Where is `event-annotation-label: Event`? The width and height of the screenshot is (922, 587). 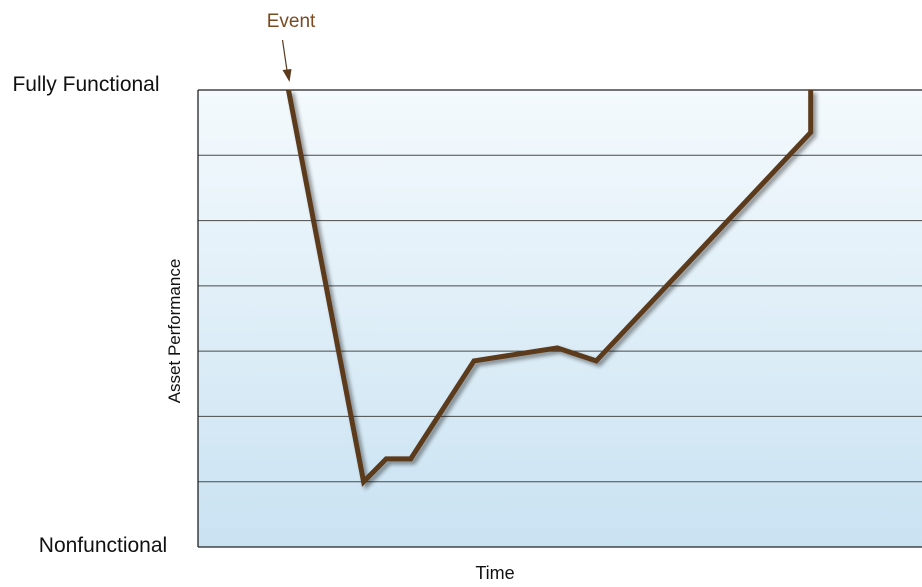 event-annotation-label: Event is located at coordinates (291, 21).